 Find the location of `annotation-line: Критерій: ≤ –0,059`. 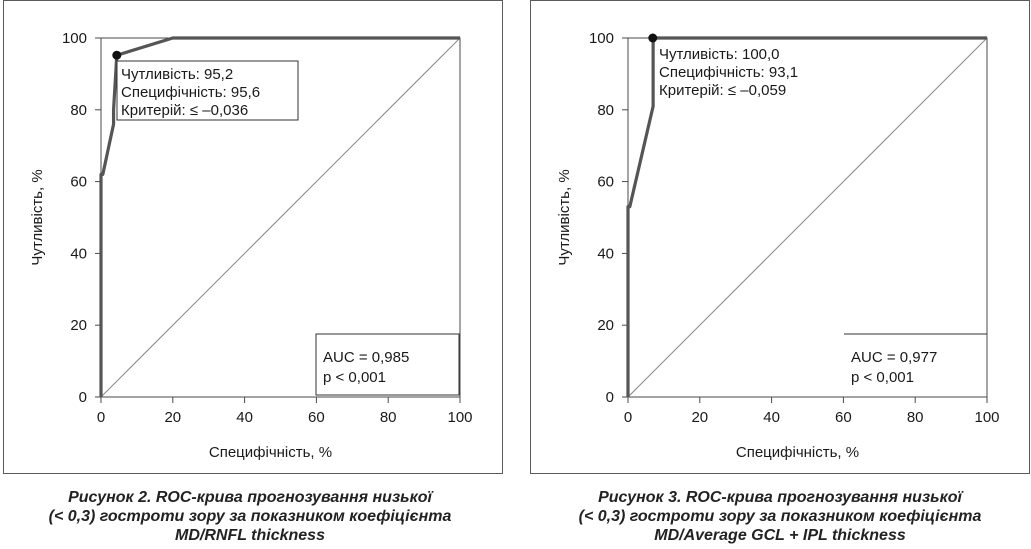

annotation-line: Критерій: ≤ –0,059 is located at coordinates (722, 90).